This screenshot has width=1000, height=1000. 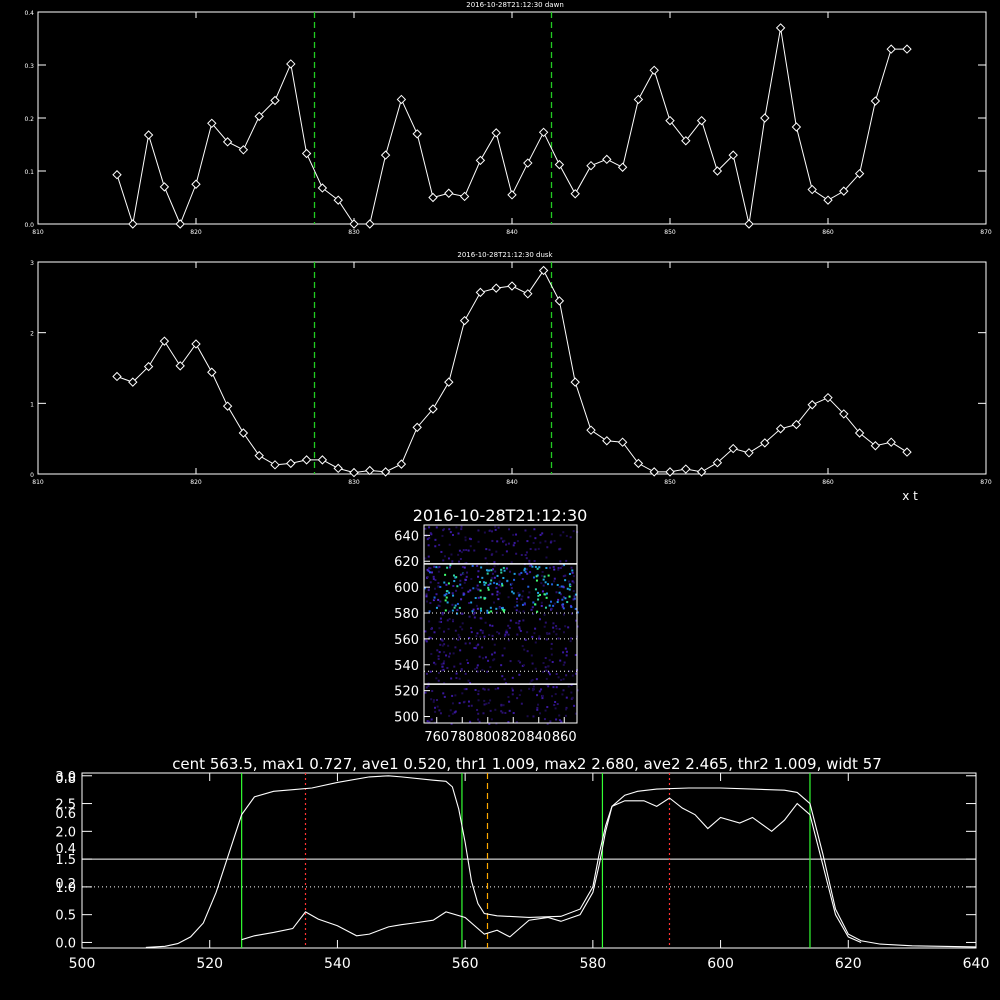 What do you see at coordinates (65, 777) in the screenshot?
I see `y-tick-label: 3.0` at bounding box center [65, 777].